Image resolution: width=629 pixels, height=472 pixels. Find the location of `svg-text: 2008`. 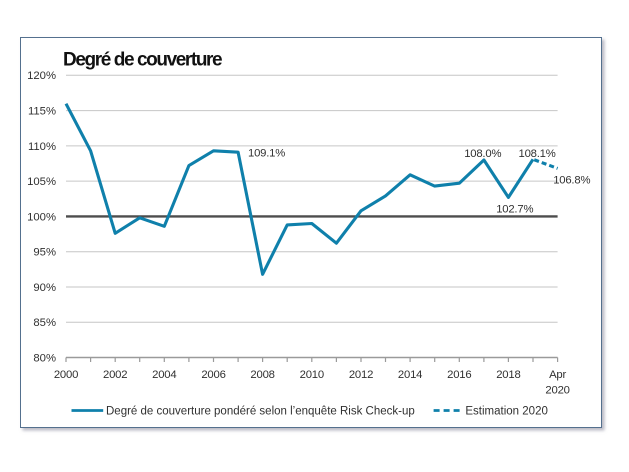

svg-text: 2008 is located at coordinates (262, 375).